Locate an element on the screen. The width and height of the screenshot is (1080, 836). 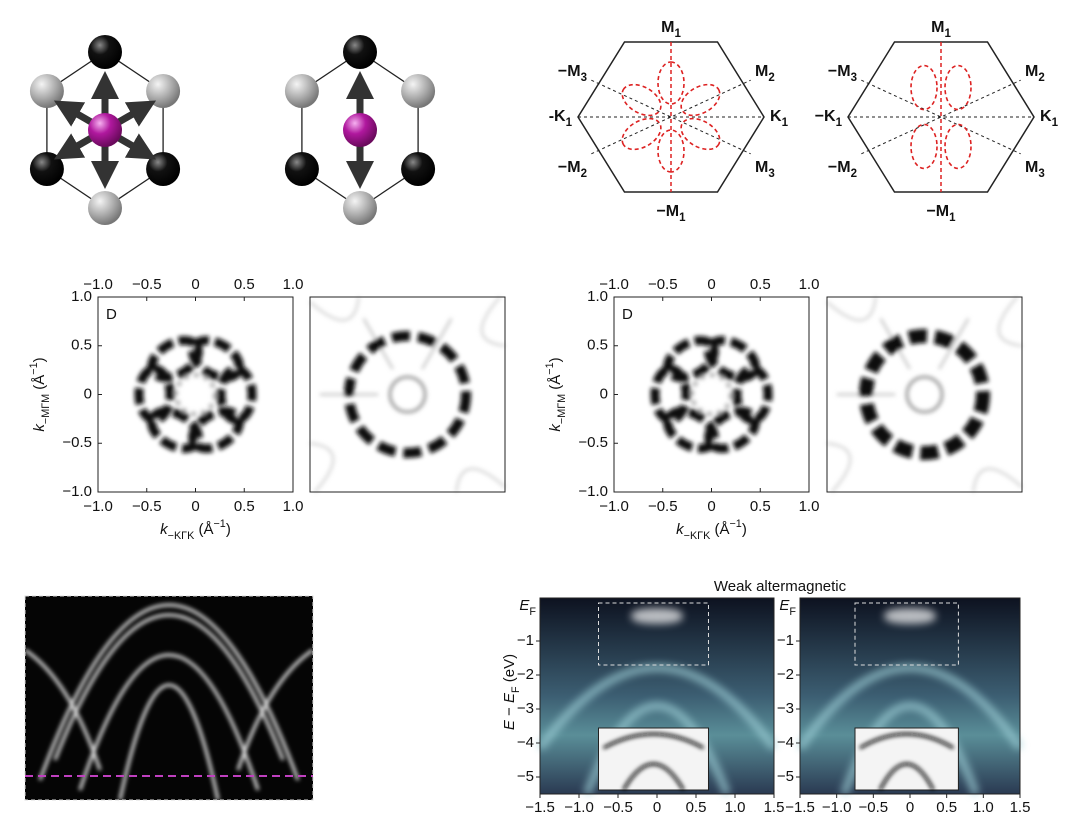
text-part: 2 is located at coordinates (584, 174).